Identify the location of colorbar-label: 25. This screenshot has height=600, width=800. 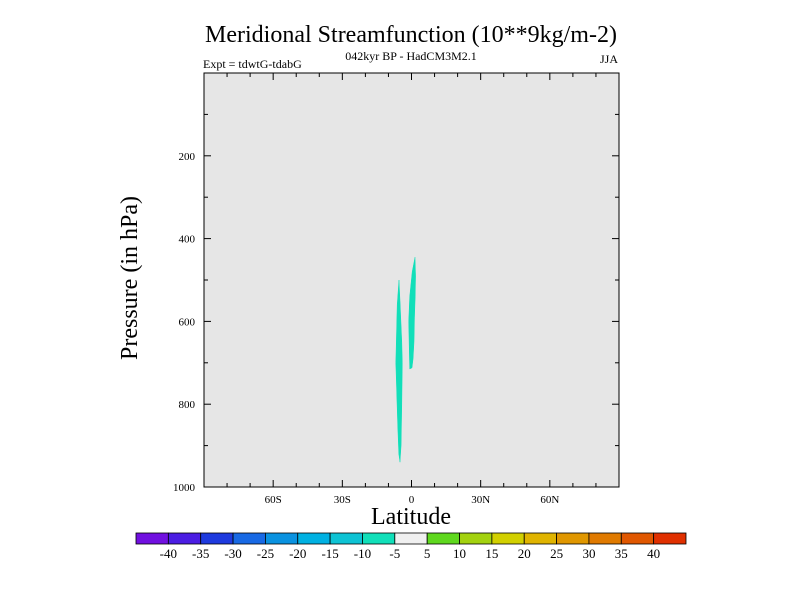
(556, 553).